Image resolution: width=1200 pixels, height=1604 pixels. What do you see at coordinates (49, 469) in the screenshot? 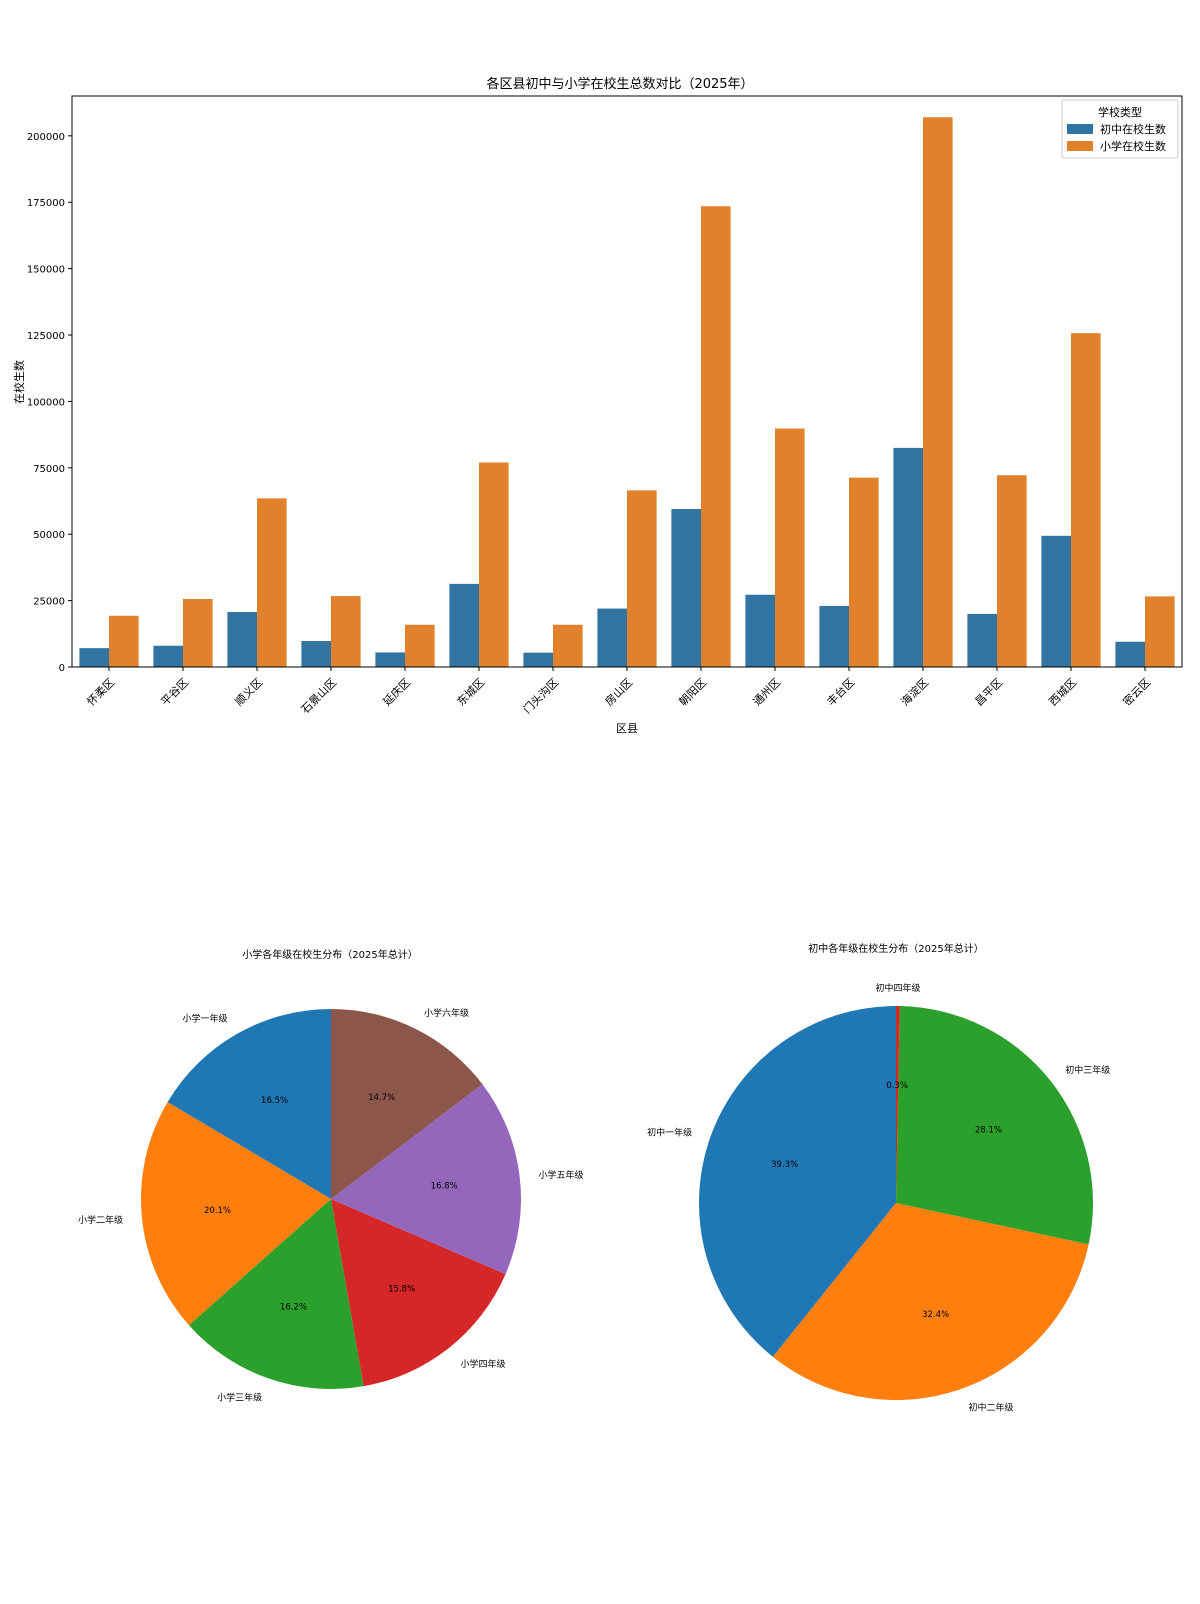
I see `y-tick-label: 75000` at bounding box center [49, 469].